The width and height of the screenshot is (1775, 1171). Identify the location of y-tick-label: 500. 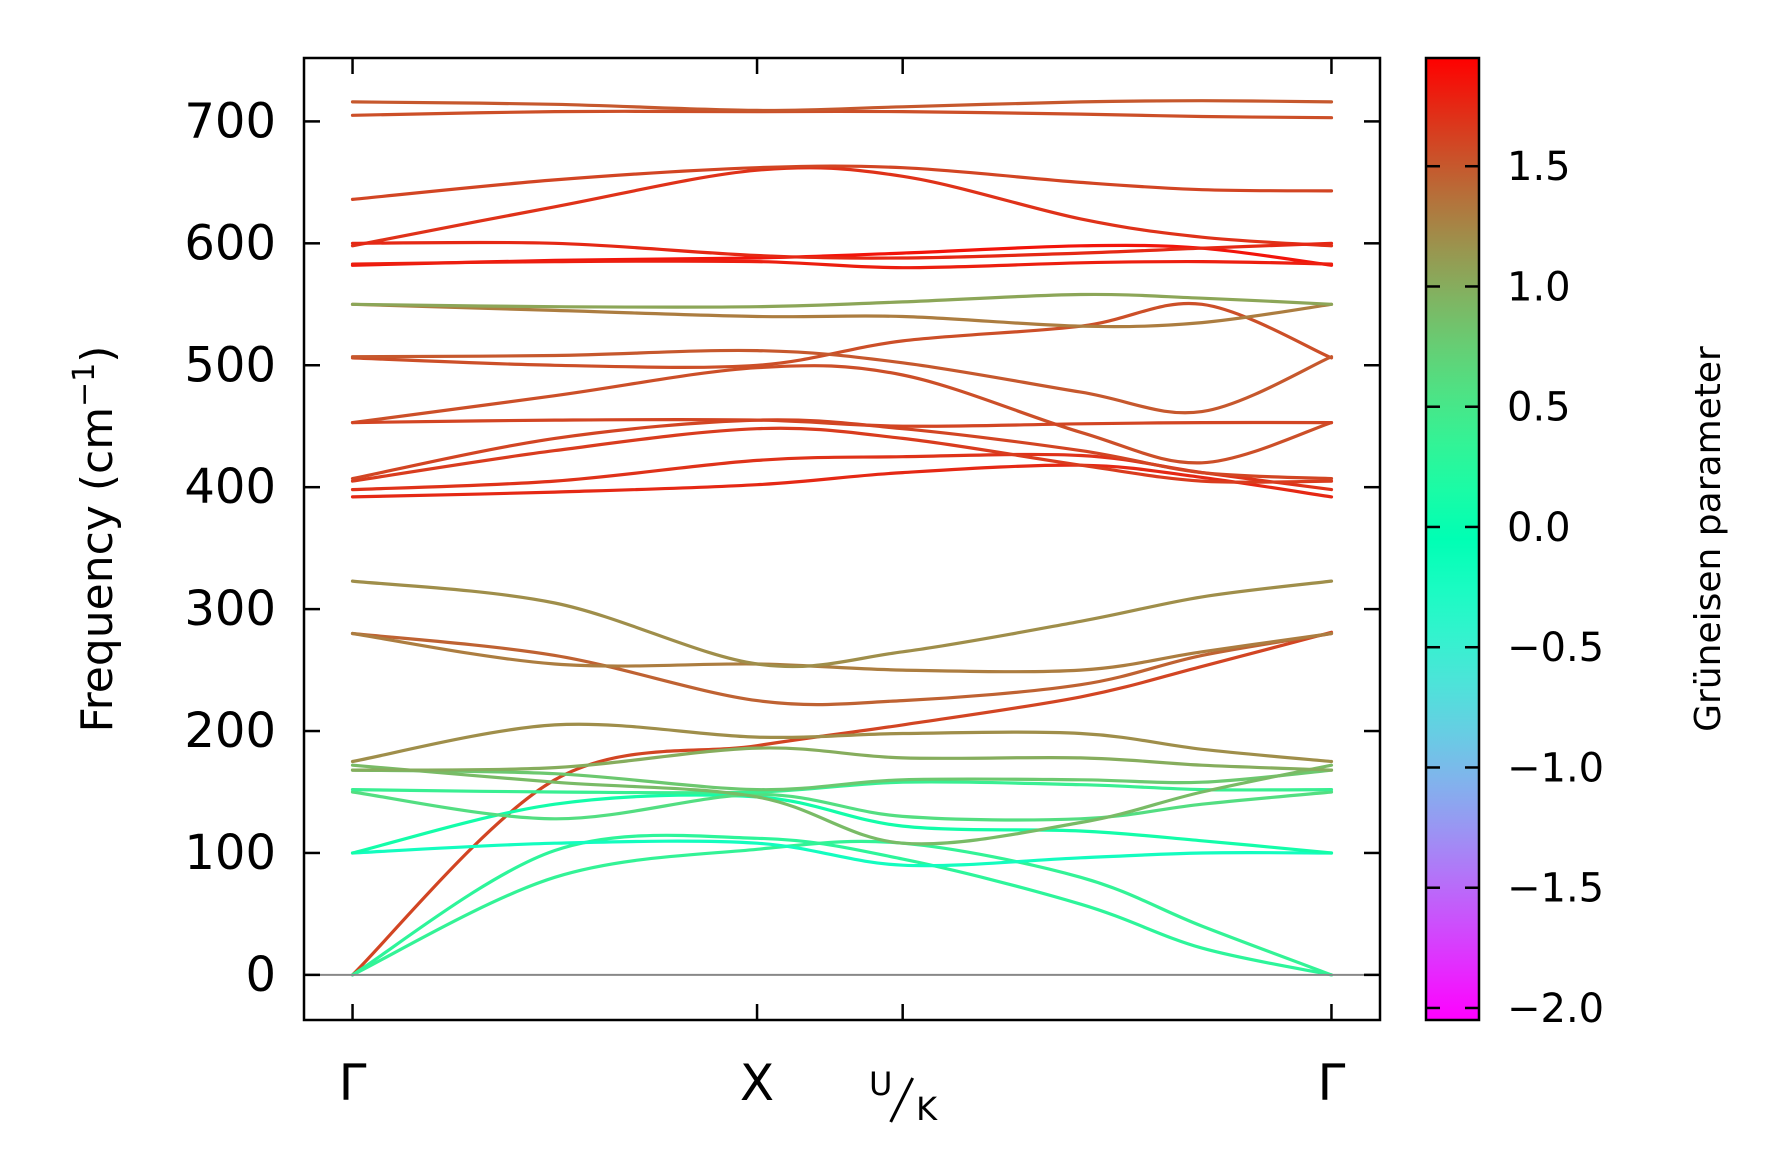
(230, 365).